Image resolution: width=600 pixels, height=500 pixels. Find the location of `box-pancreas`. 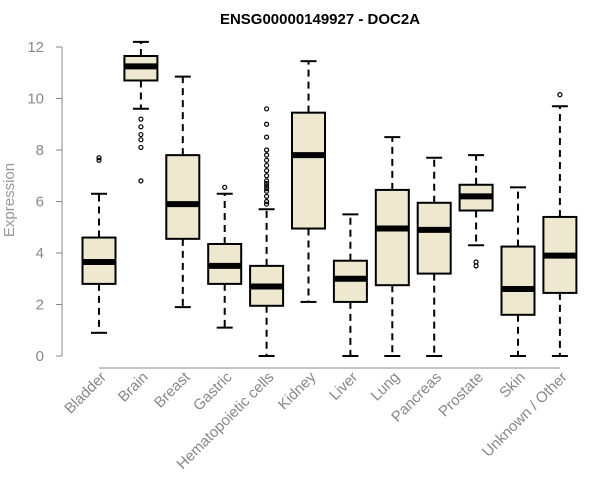

box-pancreas is located at coordinates (434, 256).